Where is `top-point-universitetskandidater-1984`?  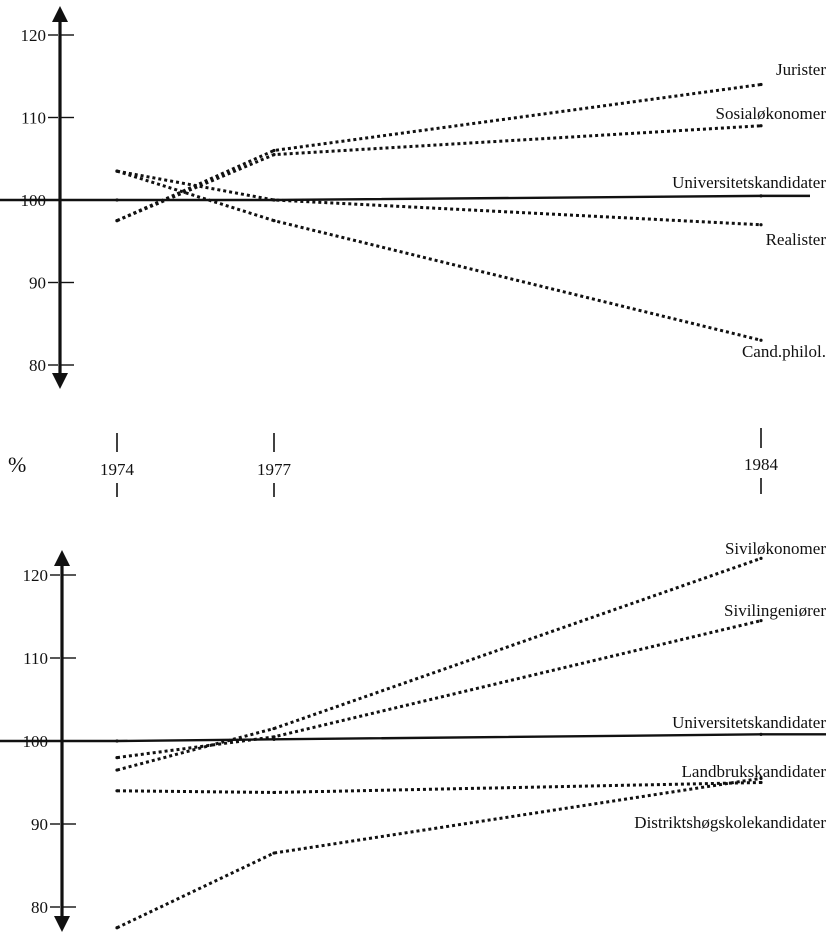
top-point-universitetskandidater-1984 is located at coordinates (761, 196).